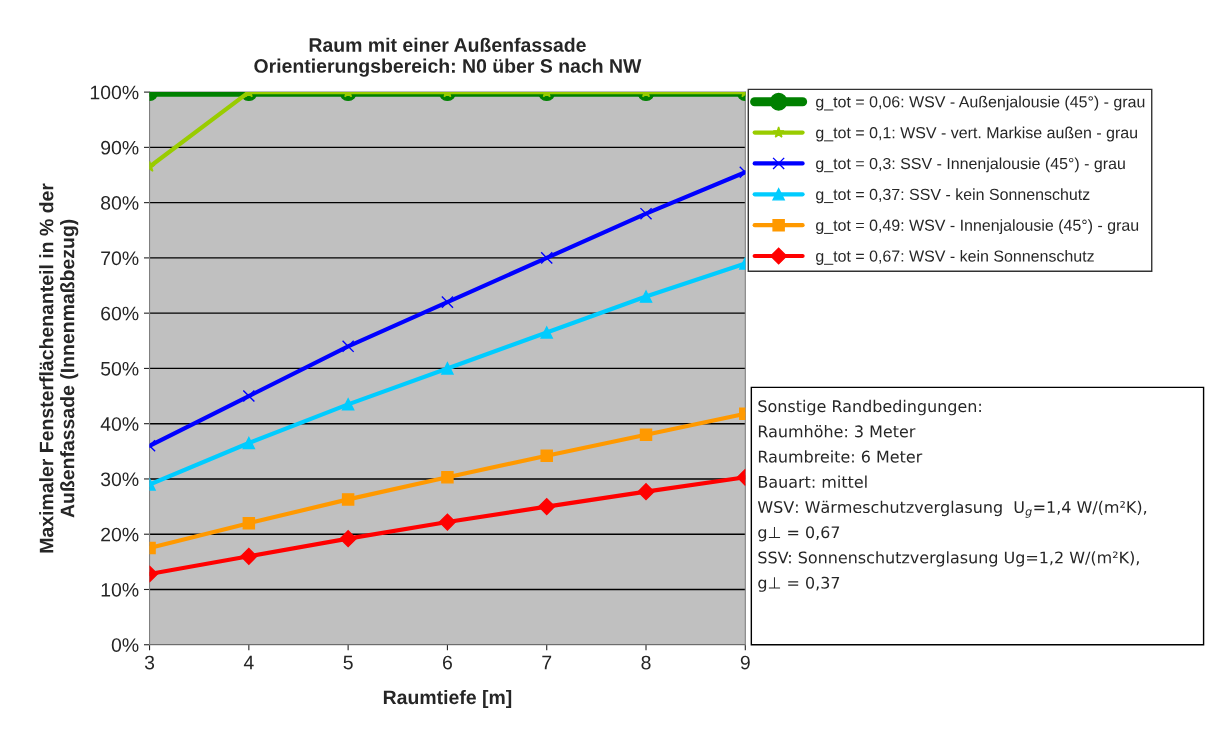 This screenshot has width=1206, height=731. I want to click on x-tick-label: 8, so click(646, 662).